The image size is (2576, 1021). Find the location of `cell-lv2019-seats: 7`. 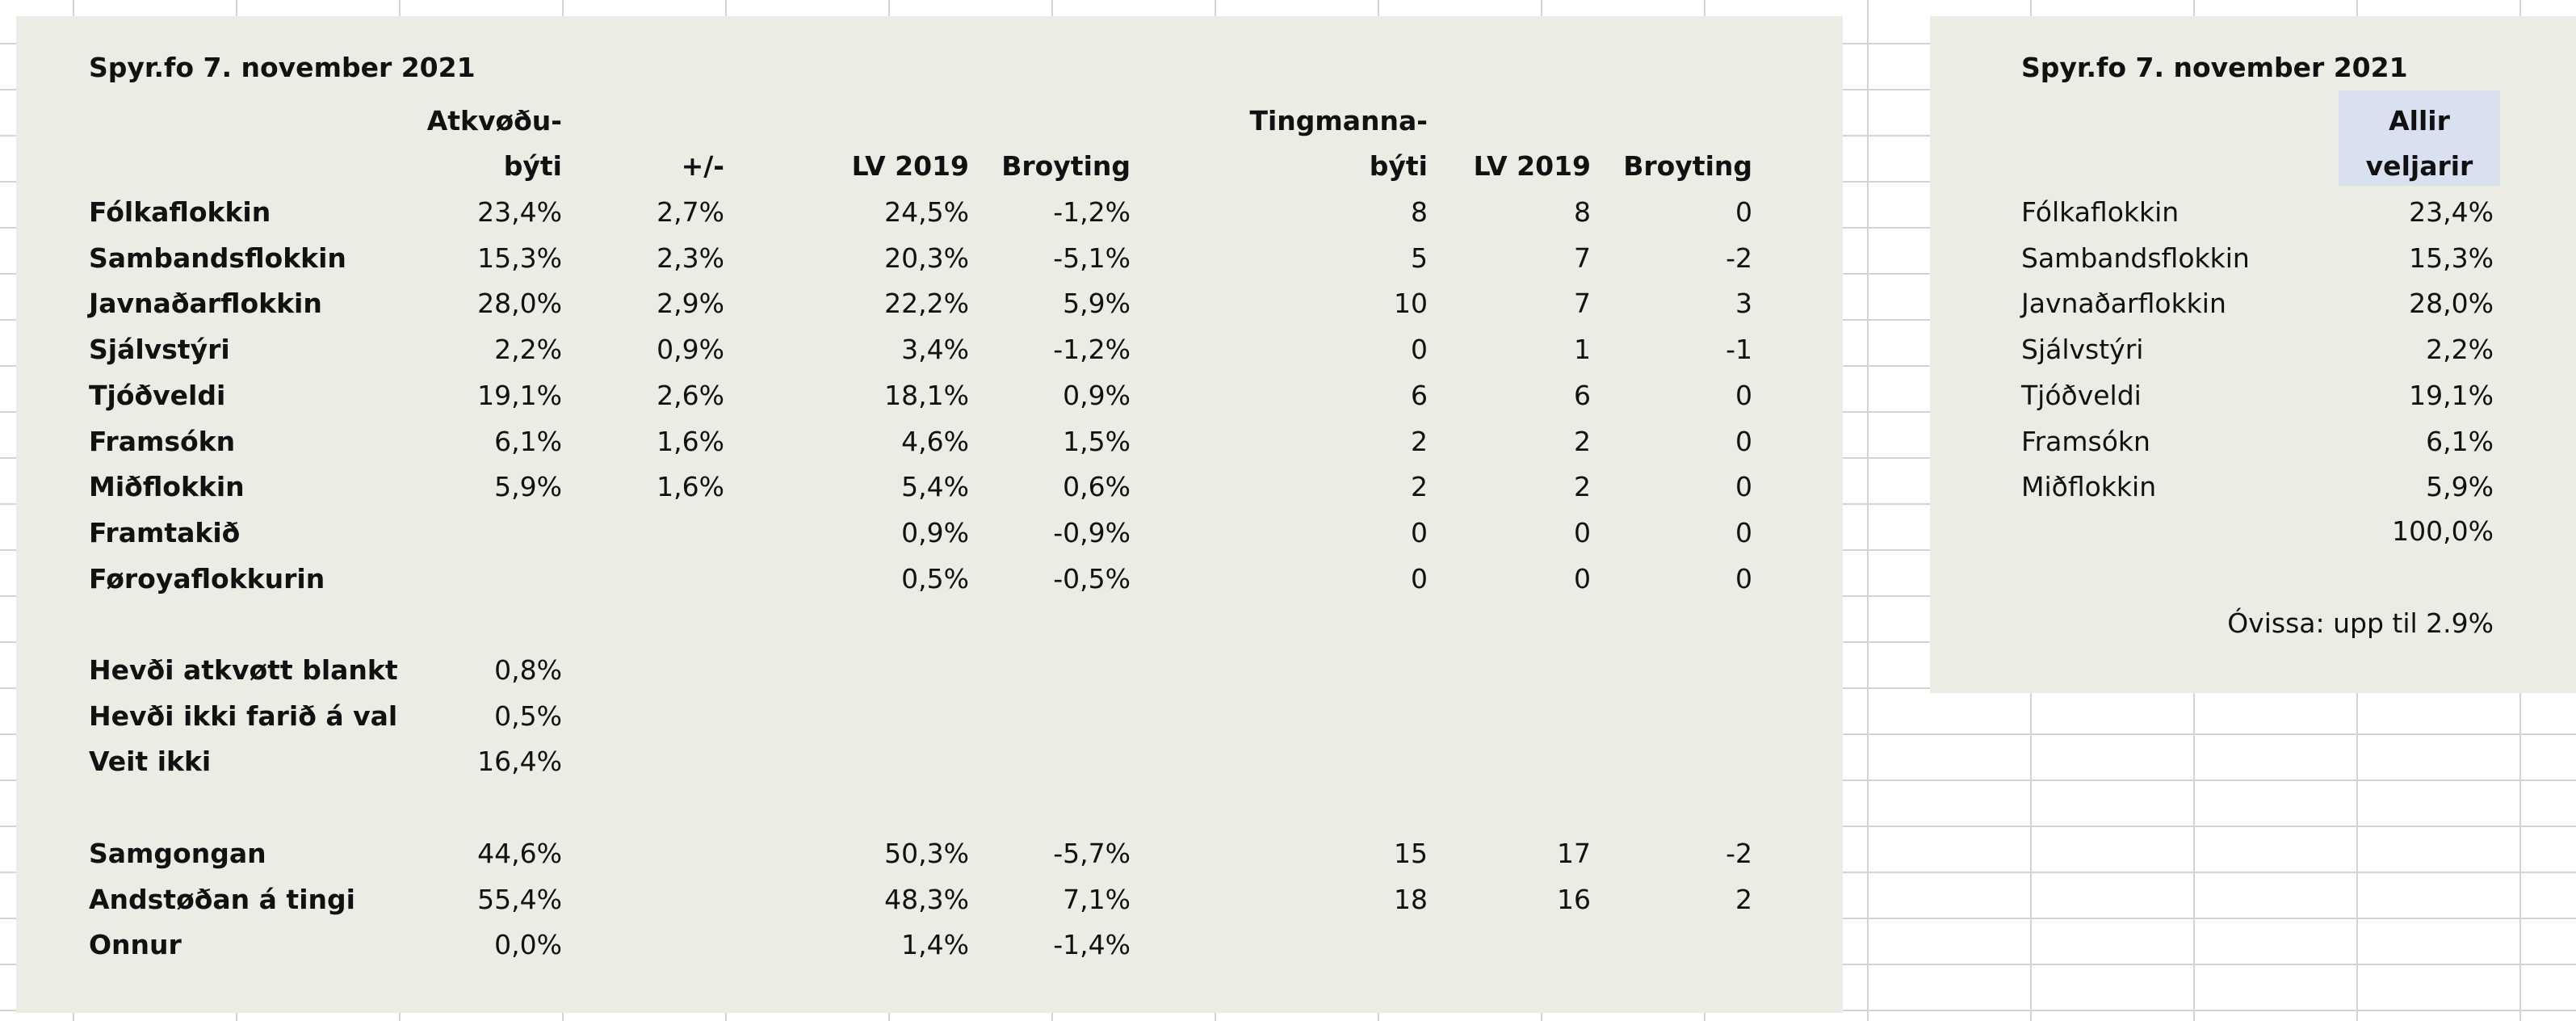

cell-lv2019-seats: 7 is located at coordinates (1582, 258).